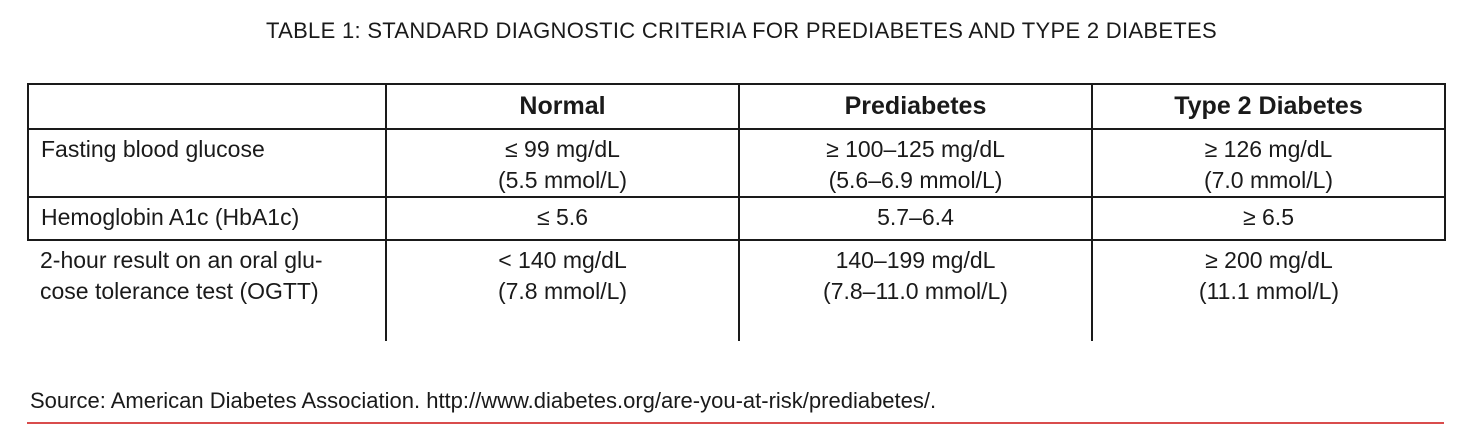 The height and width of the screenshot is (425, 1483). I want to click on cell-value: ≥ 100–125 mg/dL, so click(915, 149).